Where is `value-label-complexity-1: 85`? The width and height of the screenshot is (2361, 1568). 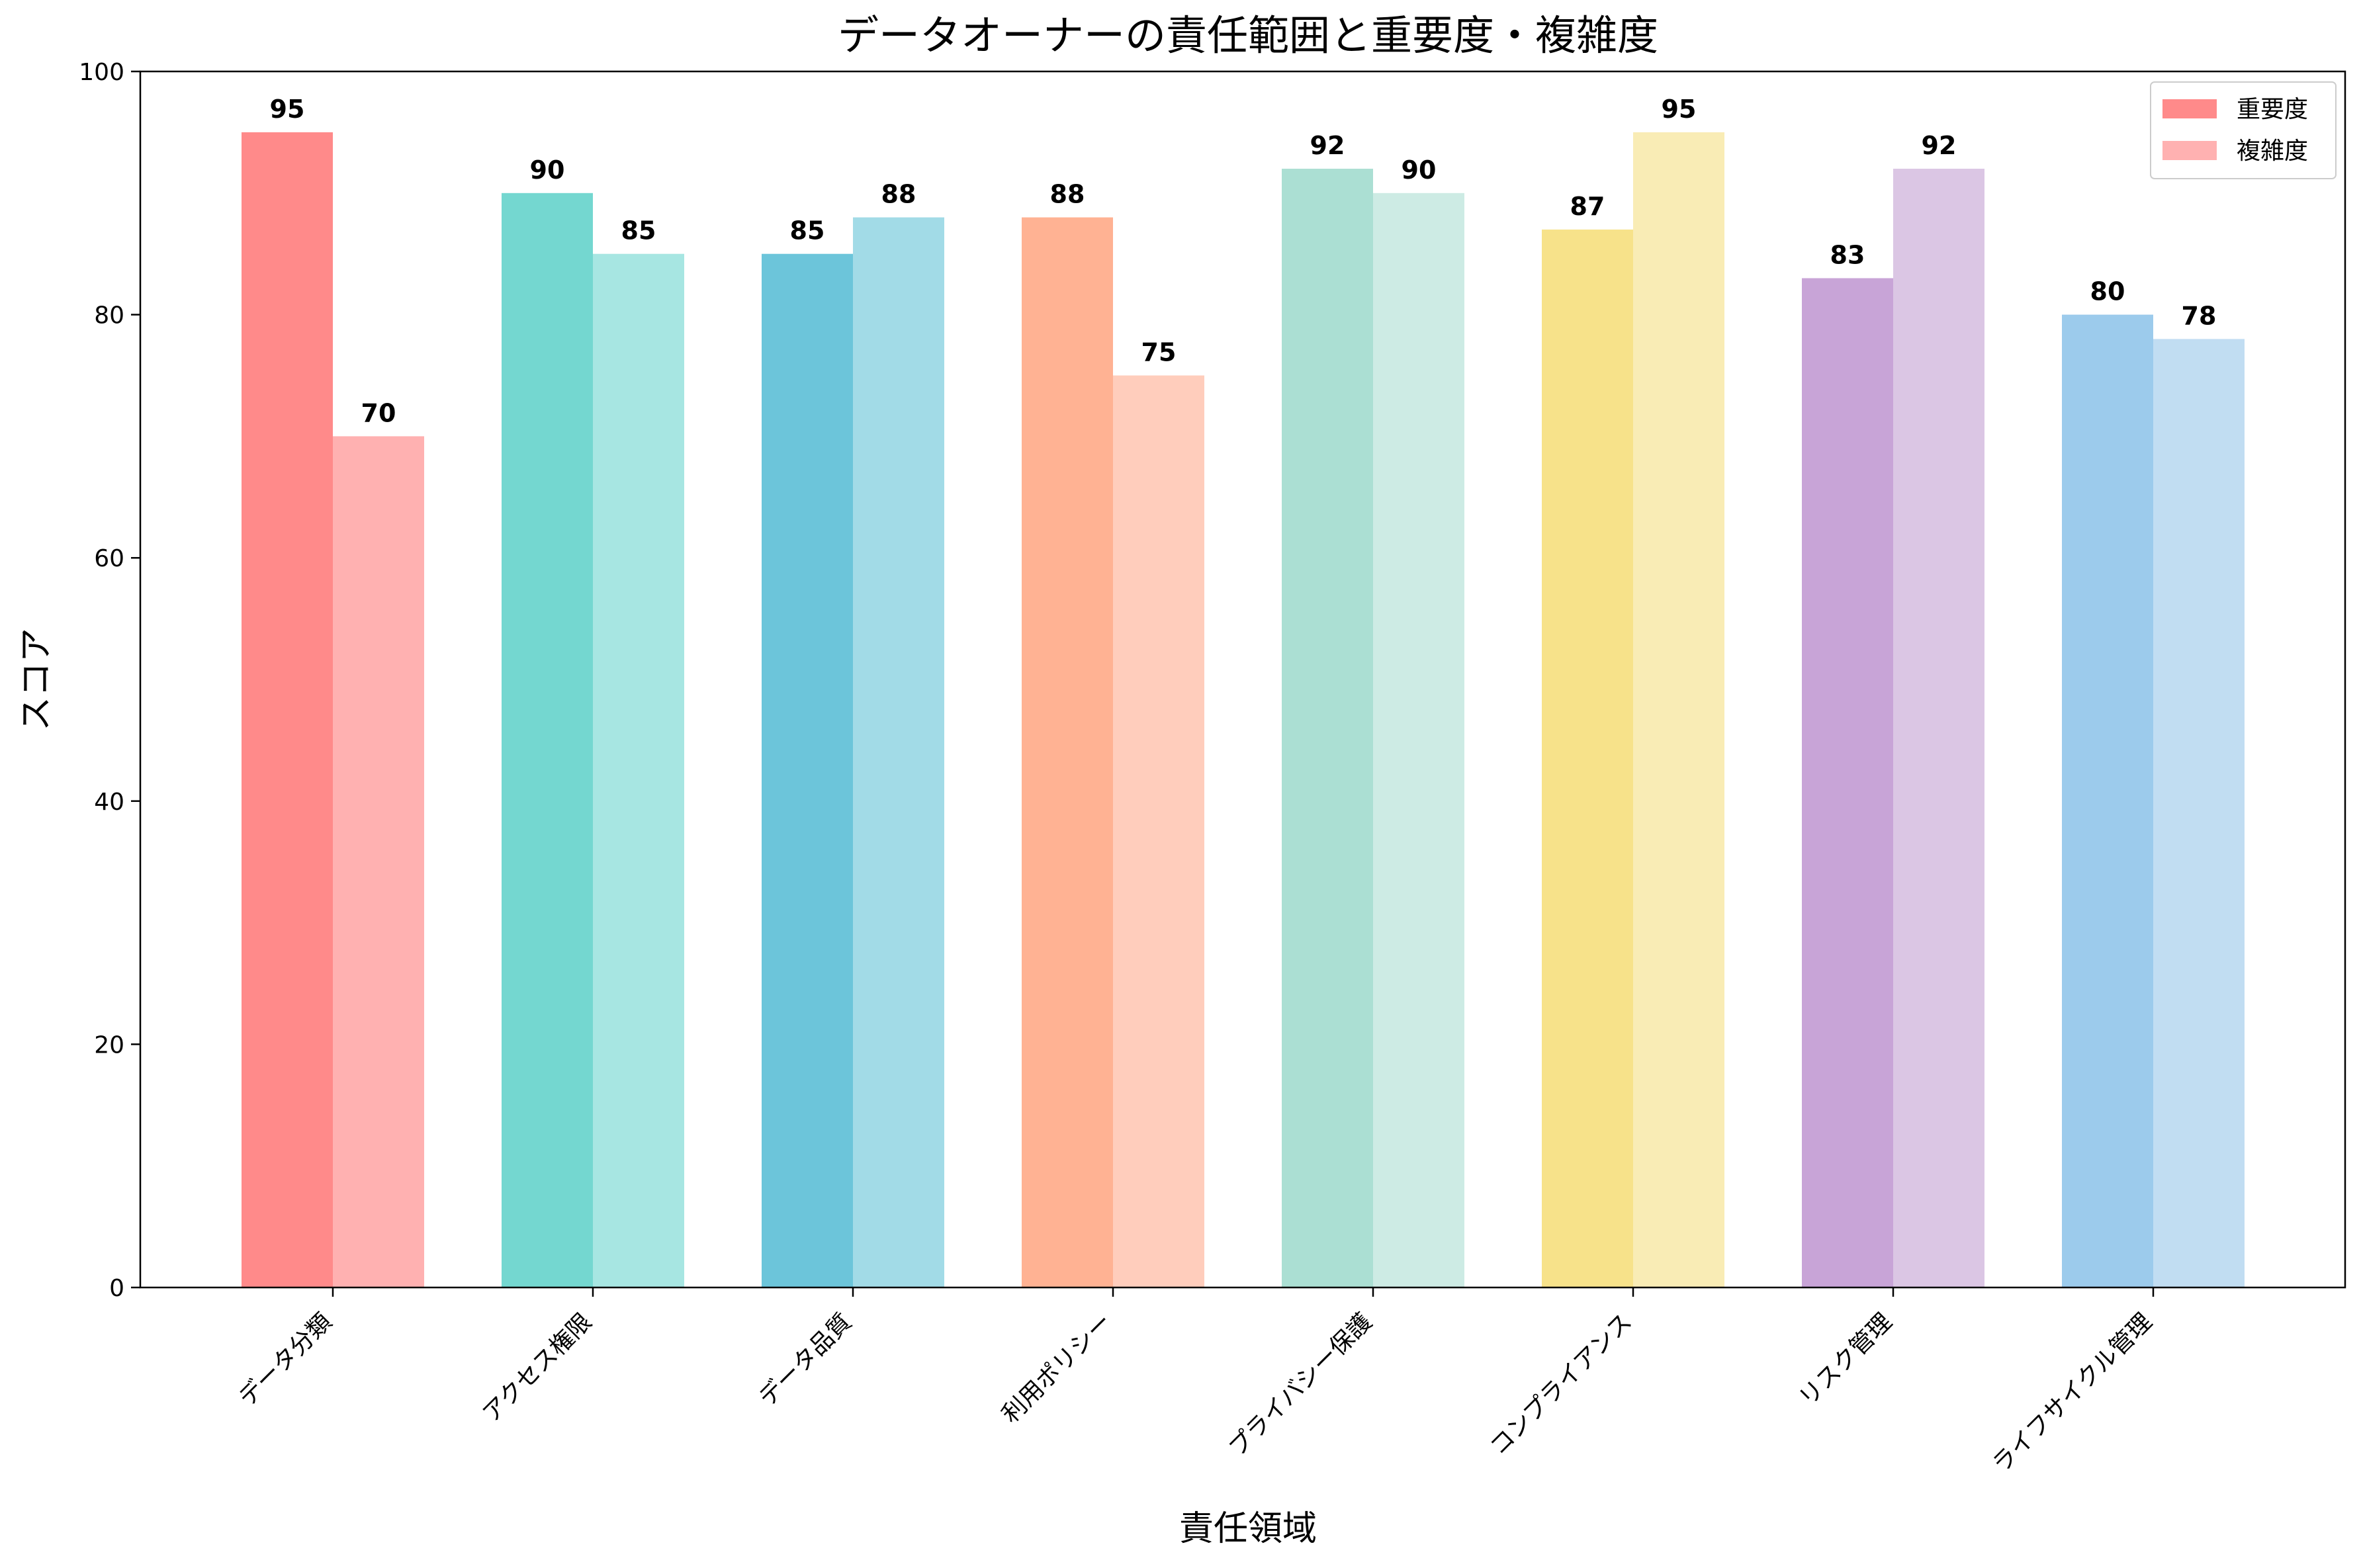 value-label-complexity-1: 85 is located at coordinates (638, 231).